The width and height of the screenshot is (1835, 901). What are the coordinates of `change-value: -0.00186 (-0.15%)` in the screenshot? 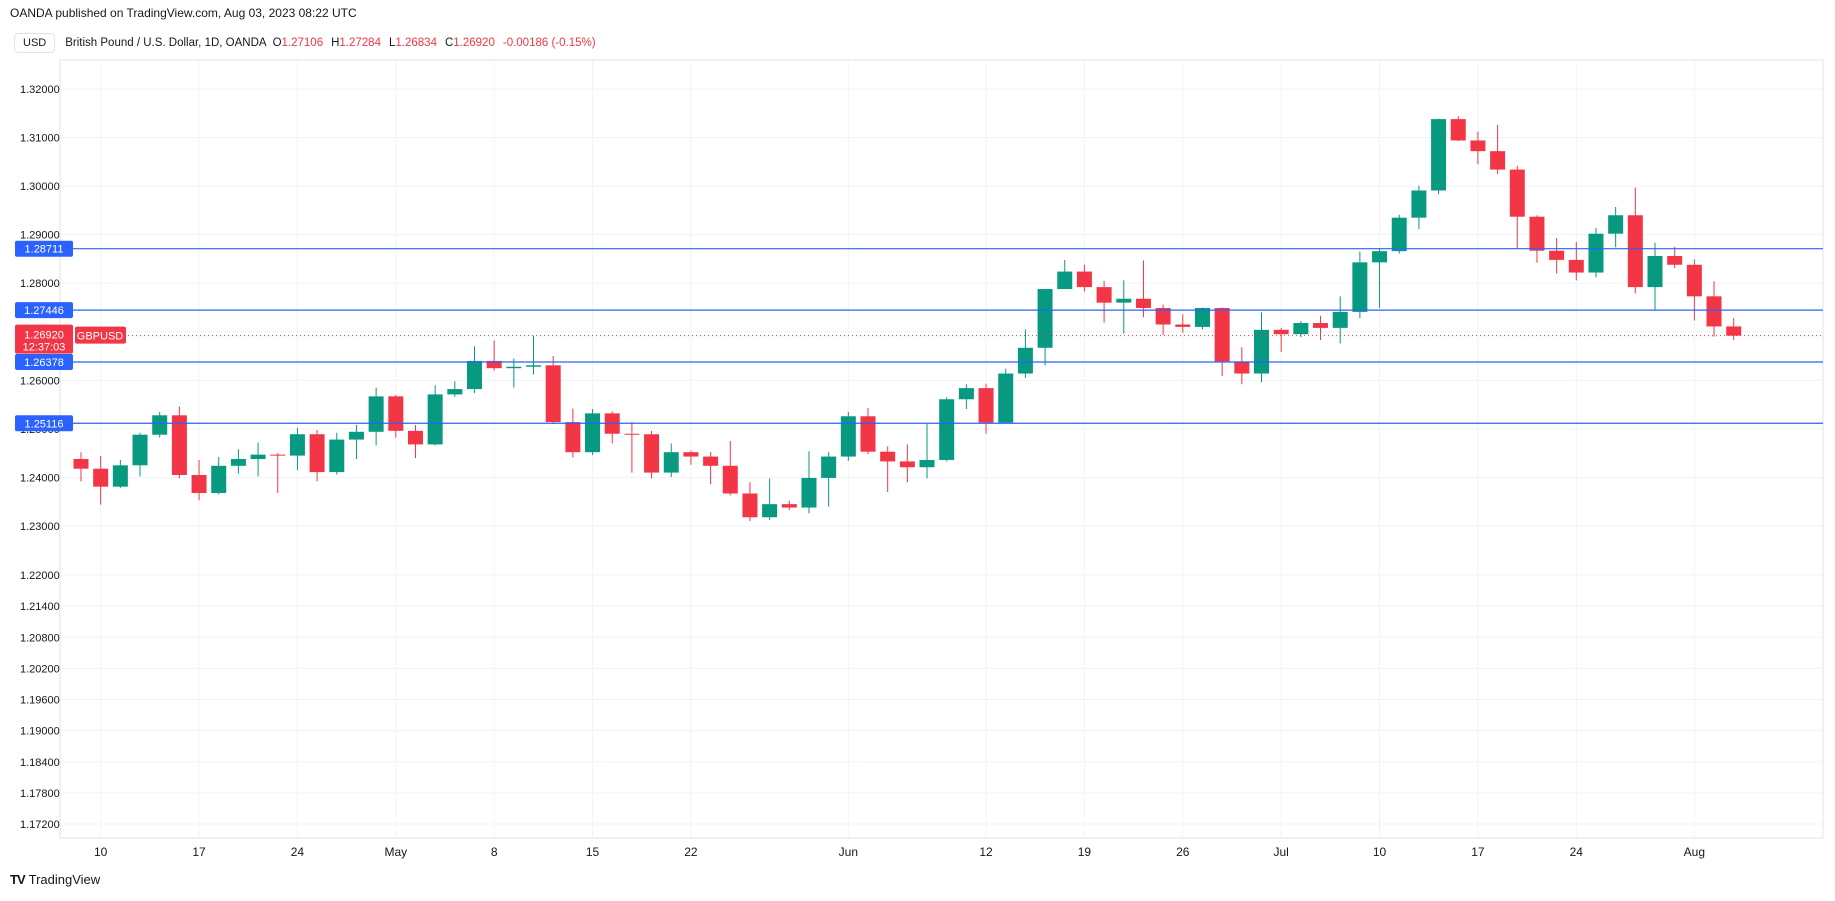 It's located at (549, 43).